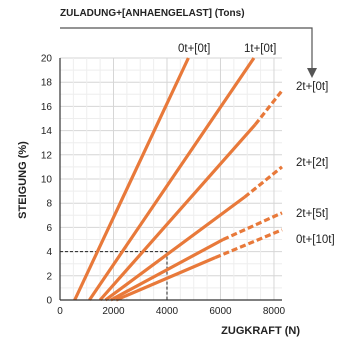 The height and width of the screenshot is (338, 353). What do you see at coordinates (274, 311) in the screenshot?
I see `x-tick-label: 8000` at bounding box center [274, 311].